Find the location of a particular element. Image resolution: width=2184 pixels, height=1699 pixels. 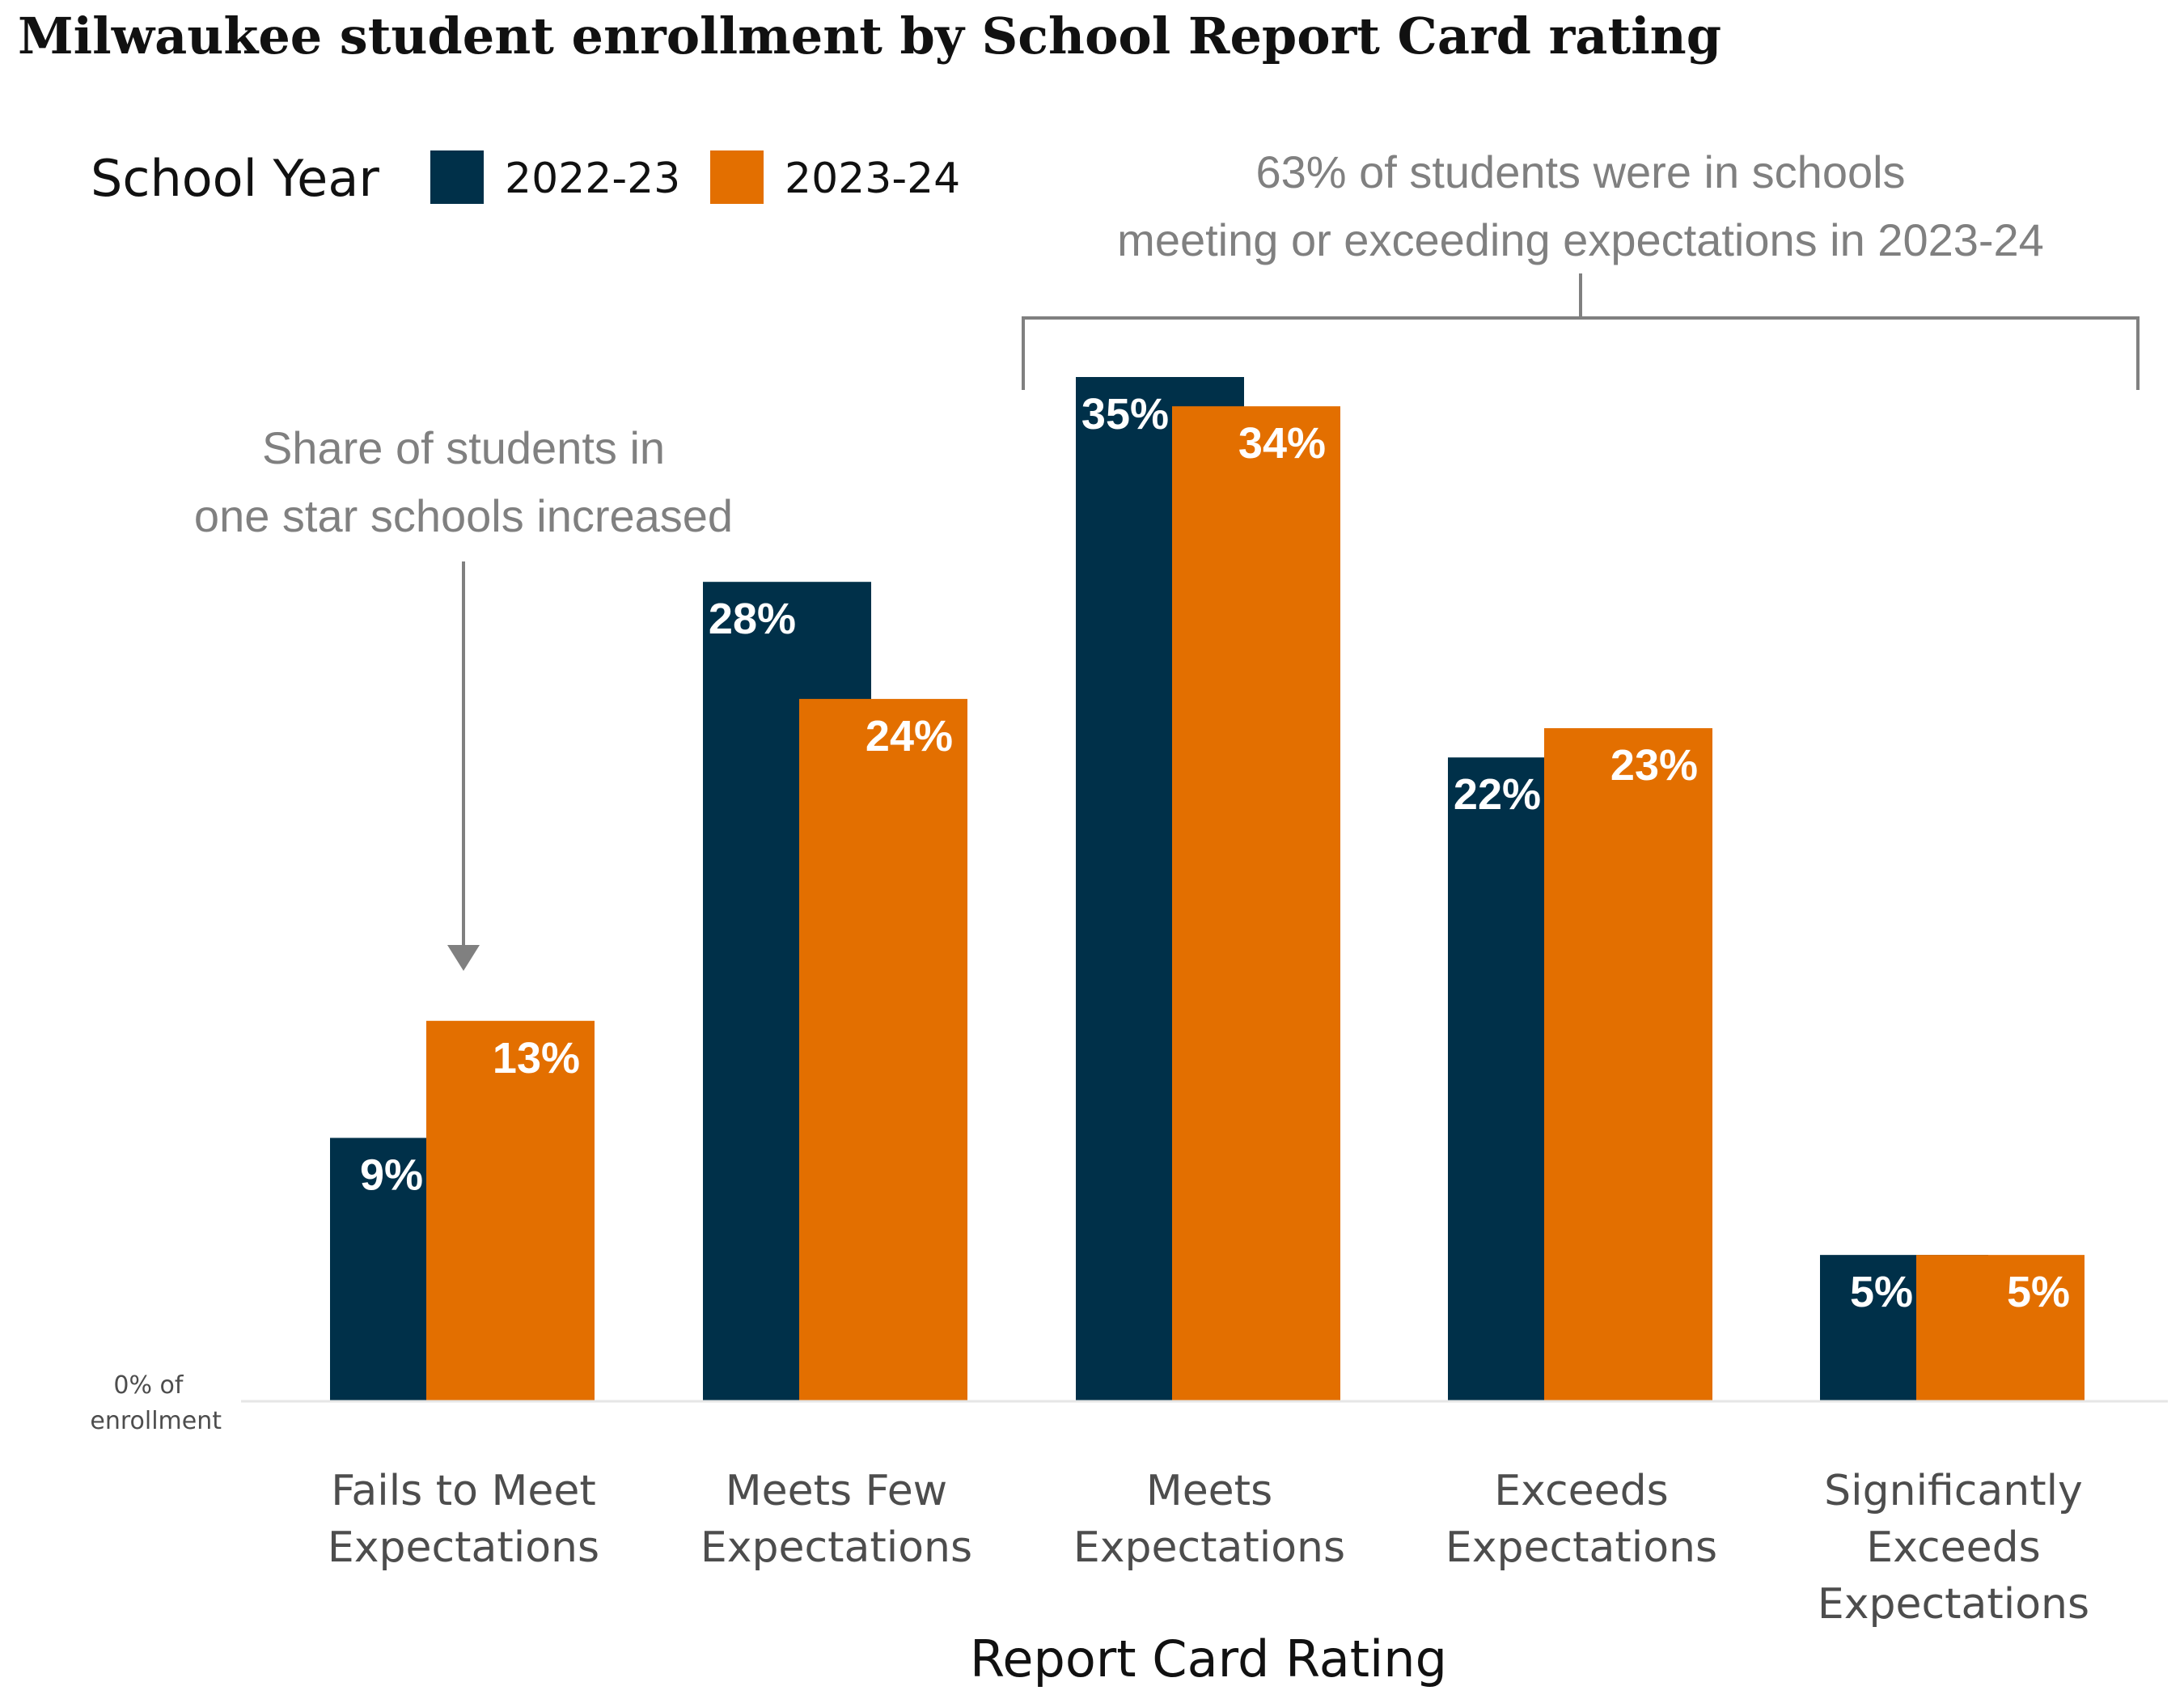

category-label-line: Fails to Meet is located at coordinates (463, 1491).